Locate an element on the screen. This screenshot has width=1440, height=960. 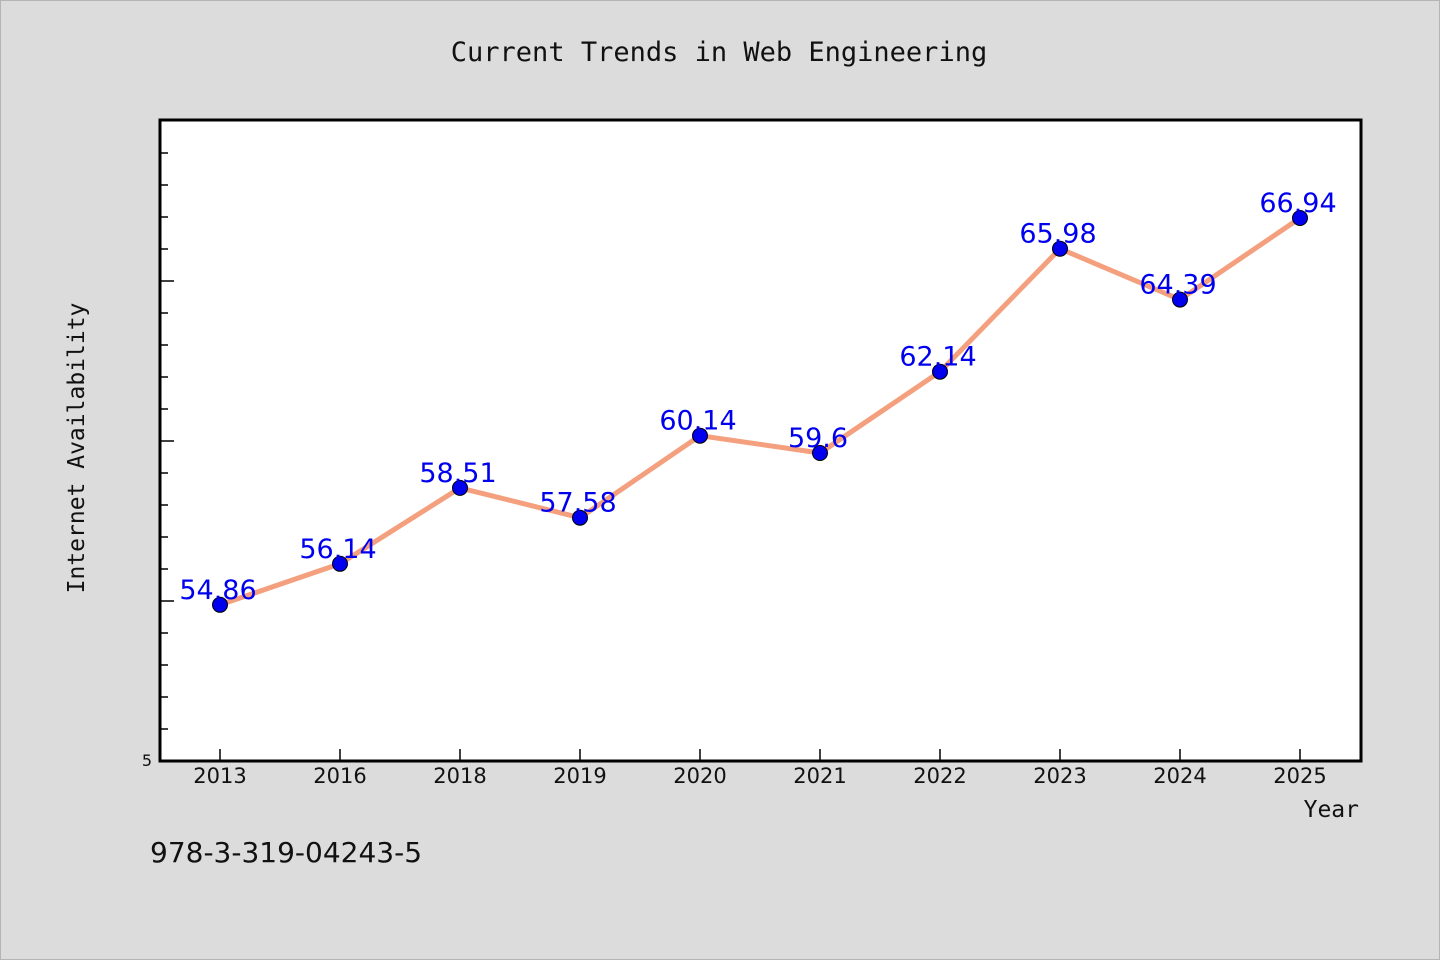
x-tick-label: 2021 is located at coordinates (819, 776).